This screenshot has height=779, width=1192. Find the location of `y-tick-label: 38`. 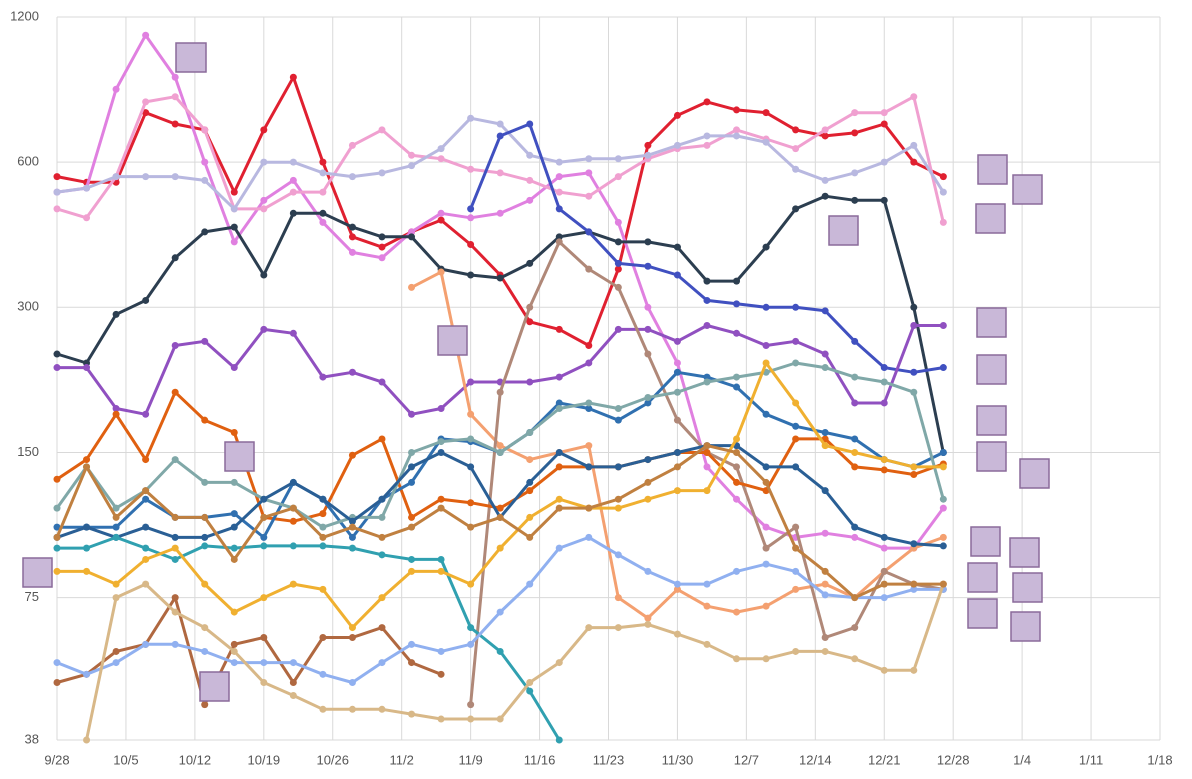

y-tick-label: 38 is located at coordinates (32, 738).